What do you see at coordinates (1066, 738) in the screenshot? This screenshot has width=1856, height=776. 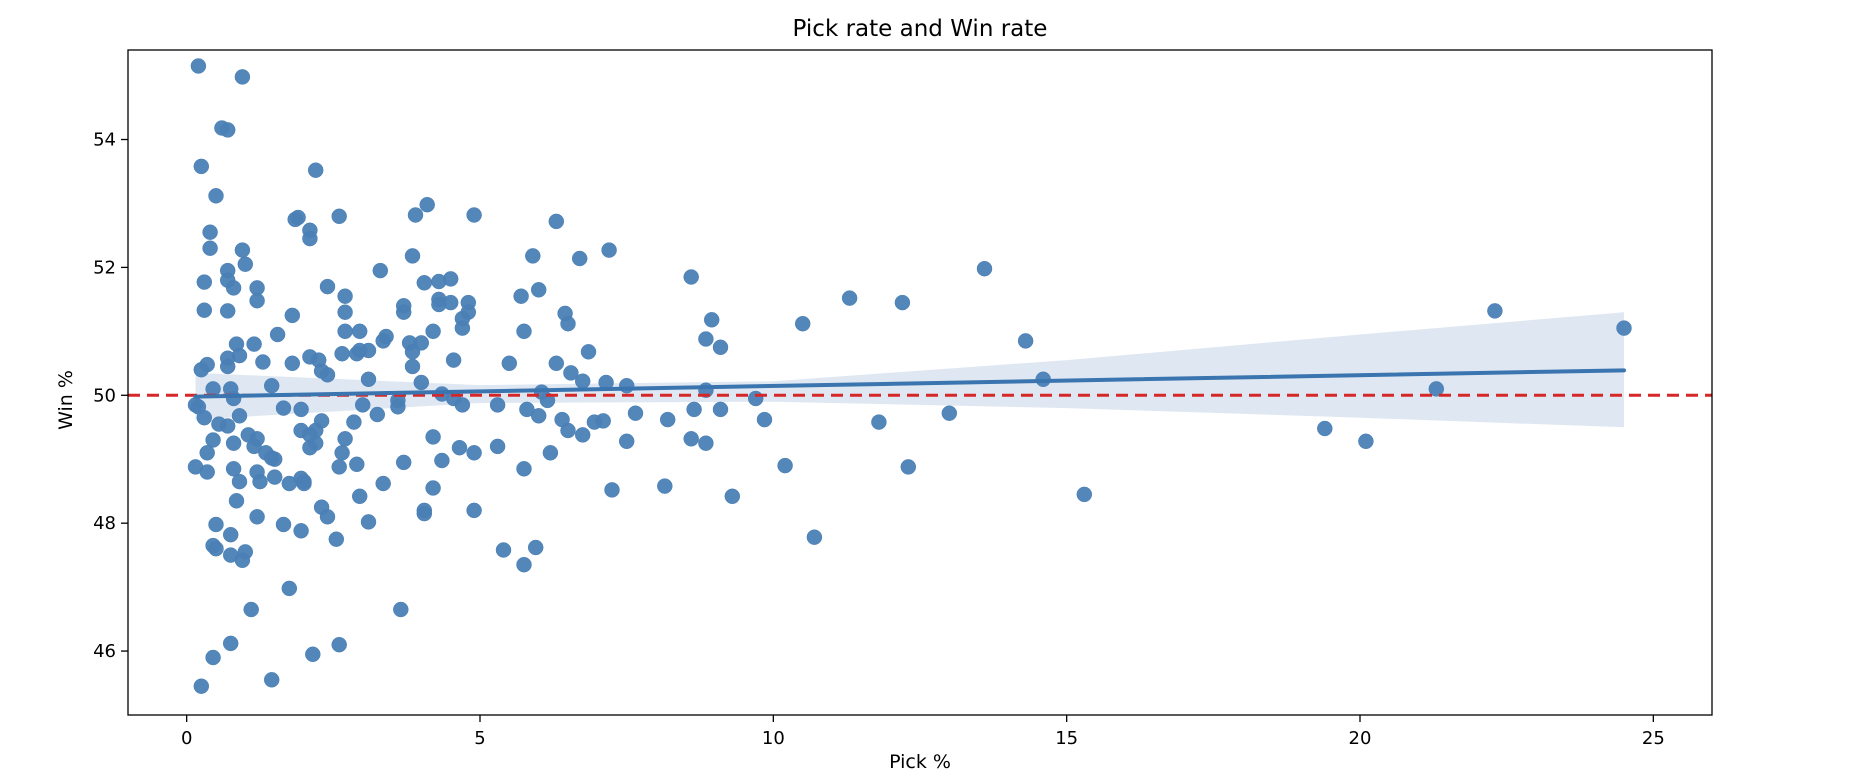 I see `x-tick-label-15: 15` at bounding box center [1066, 738].